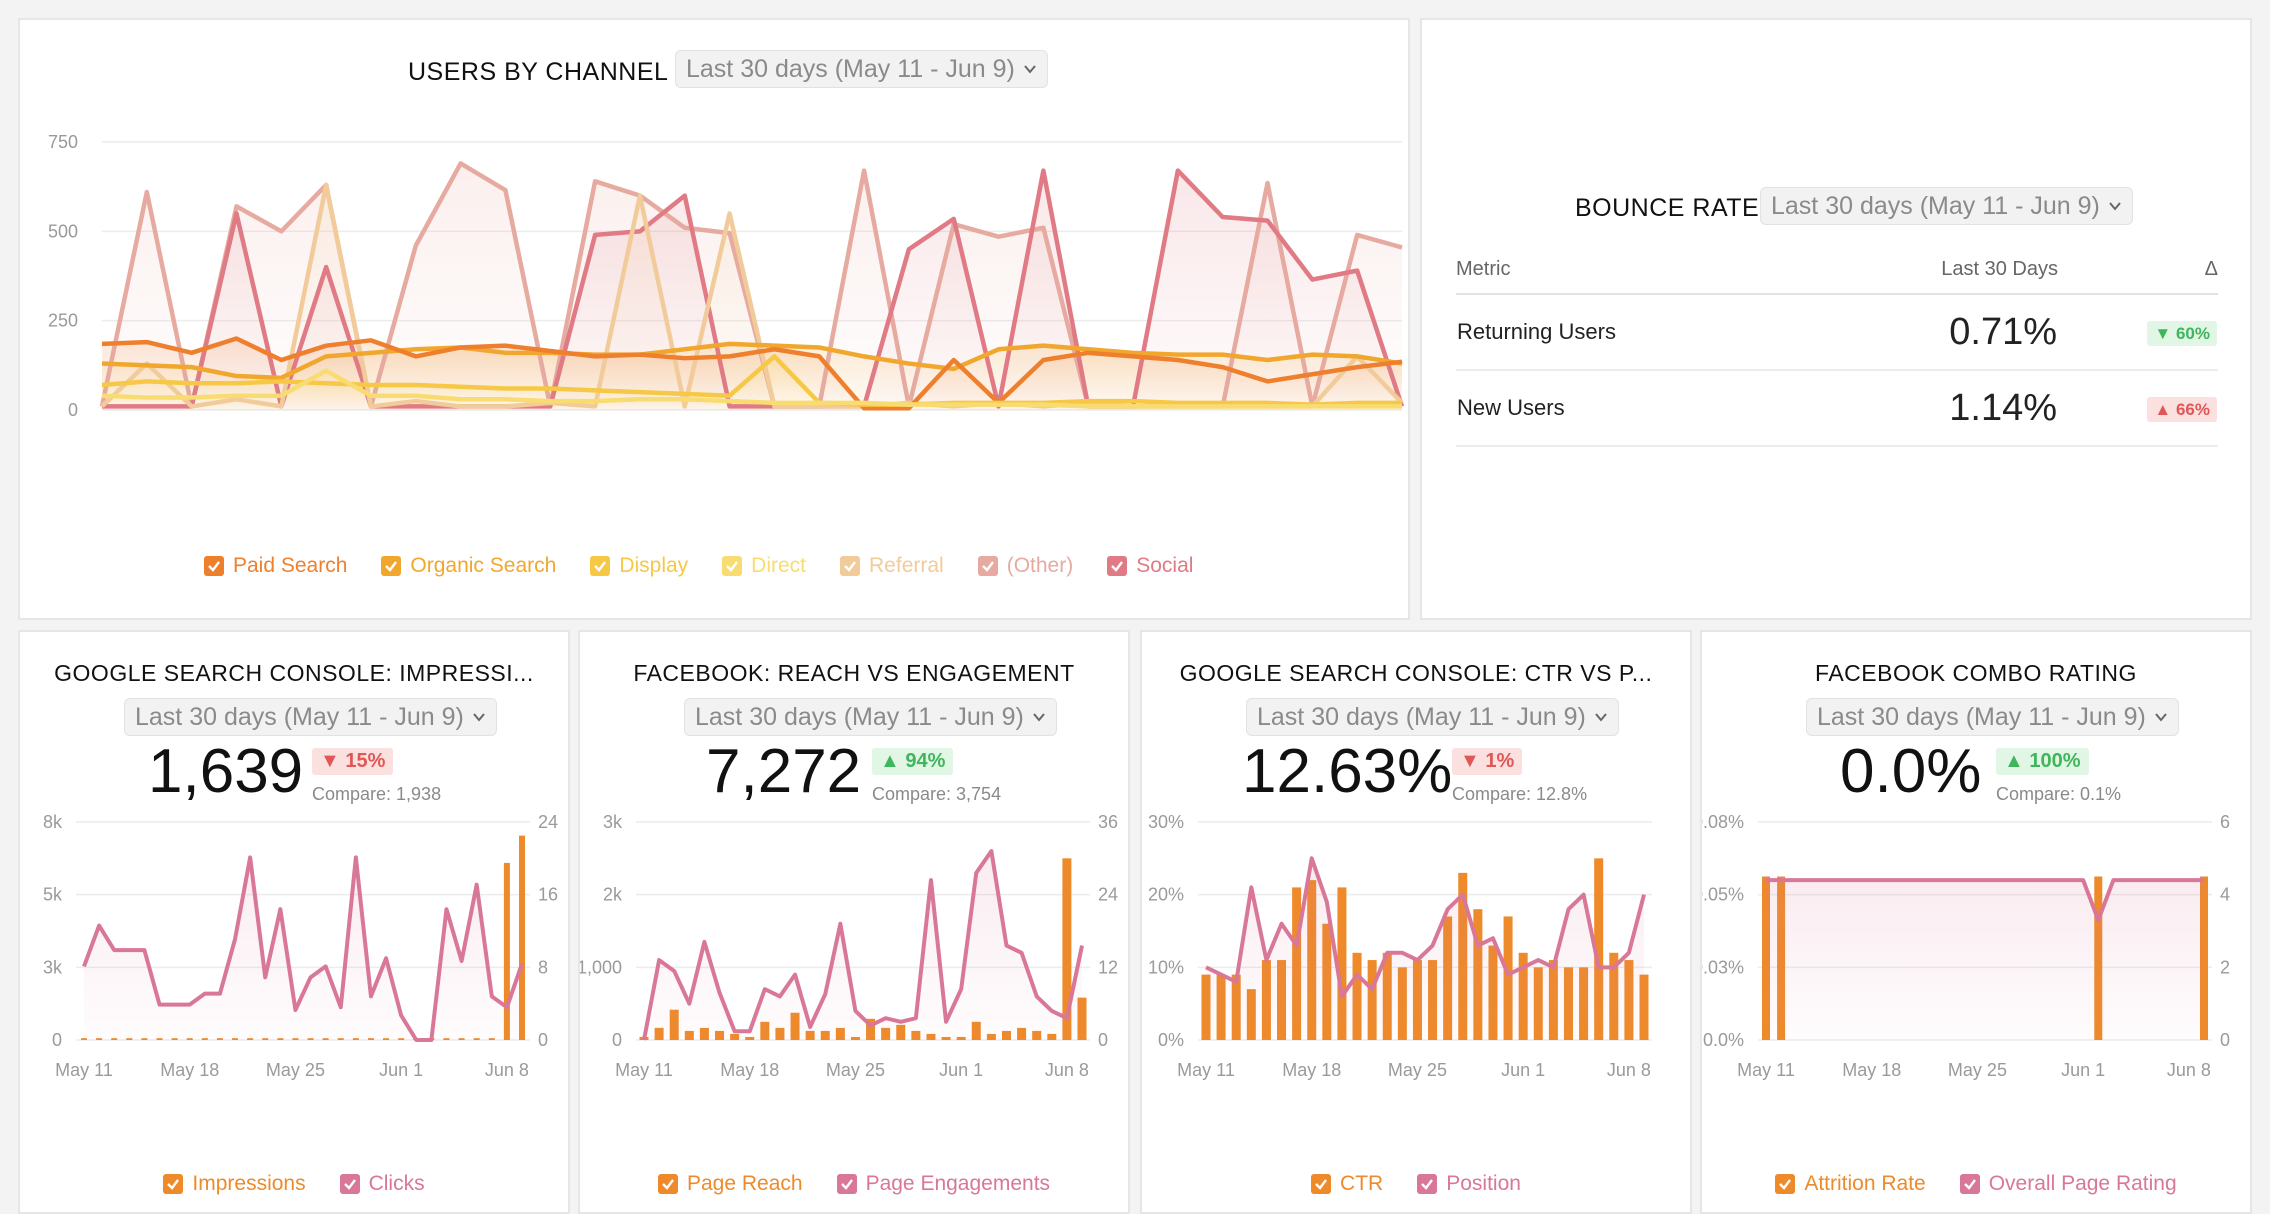 This screenshot has width=2270, height=1214. Describe the element at coordinates (2082, 1183) in the screenshot. I see `legend-label: Overall Page Rating` at that location.